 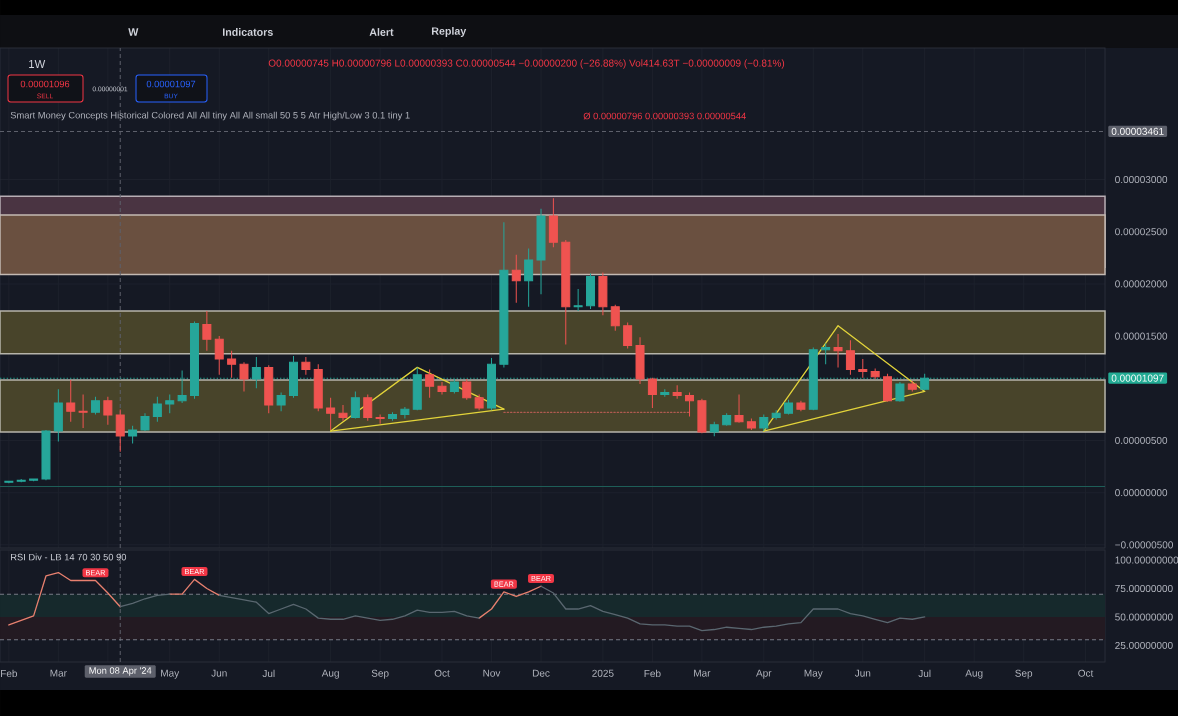 I want to click on x-tick-label: Dec, so click(x=541, y=673).